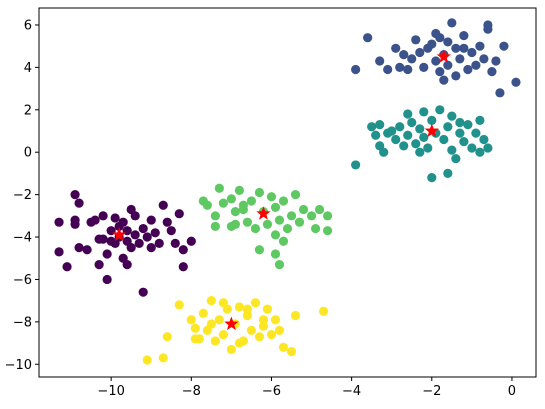 The image size is (545, 409). I want to click on y-axis: −10 −8 −6 −4 −2 0 2 4 6, so click(22, 195).